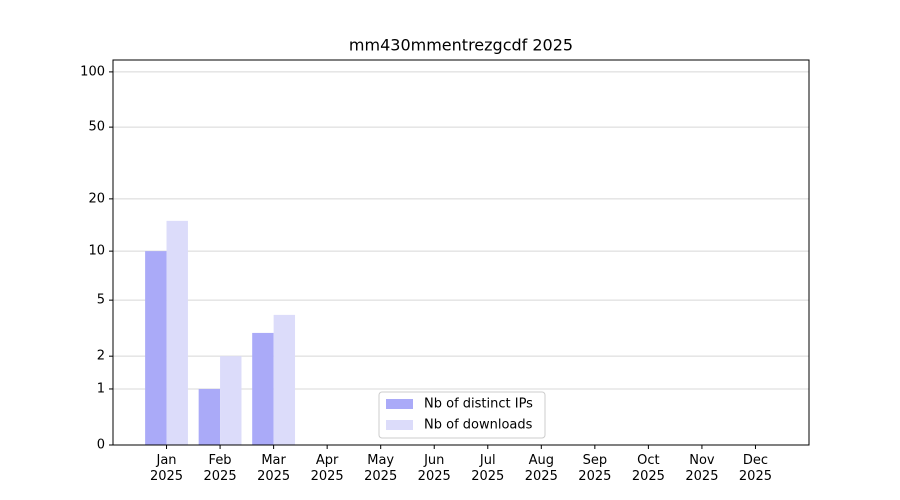 This screenshot has height=500, width=900. I want to click on legend-frame, so click(462, 415).